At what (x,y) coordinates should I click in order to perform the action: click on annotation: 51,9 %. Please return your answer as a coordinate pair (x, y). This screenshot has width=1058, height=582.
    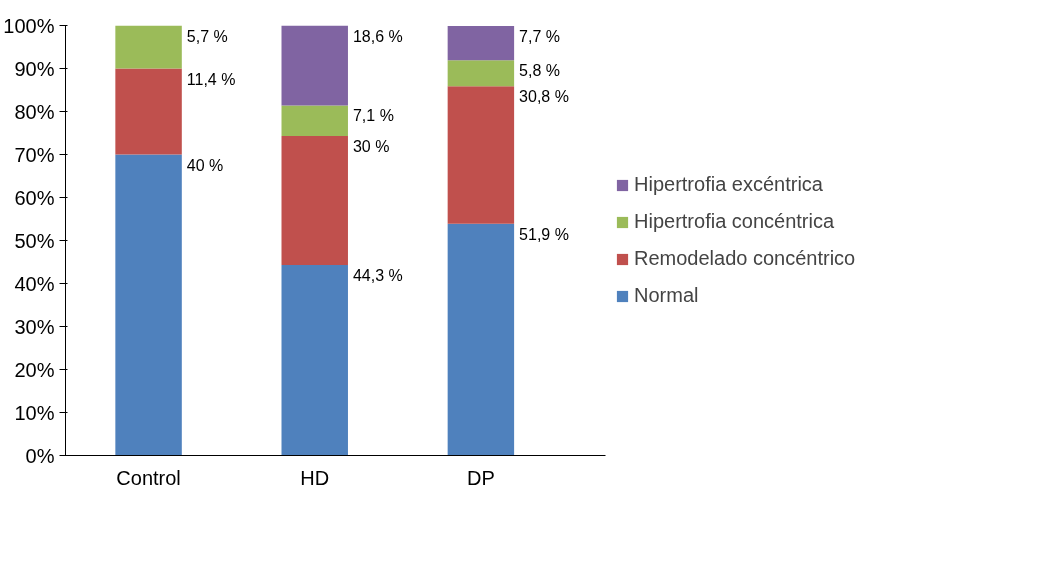
    Looking at the image, I should click on (544, 234).